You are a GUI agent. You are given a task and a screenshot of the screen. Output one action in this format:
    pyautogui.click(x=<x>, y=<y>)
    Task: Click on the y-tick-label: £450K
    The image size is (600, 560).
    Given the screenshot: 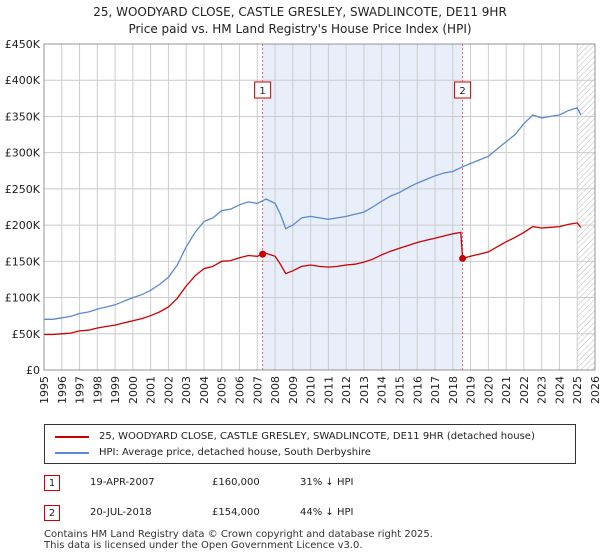 What is the action you would take?
    pyautogui.click(x=23, y=44)
    